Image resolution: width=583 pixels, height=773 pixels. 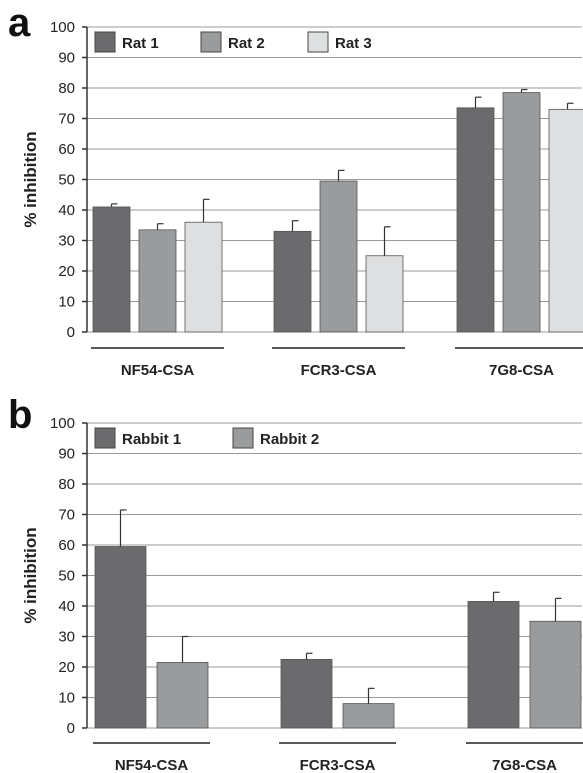 I want to click on panel-letter-a: a, so click(x=19, y=23).